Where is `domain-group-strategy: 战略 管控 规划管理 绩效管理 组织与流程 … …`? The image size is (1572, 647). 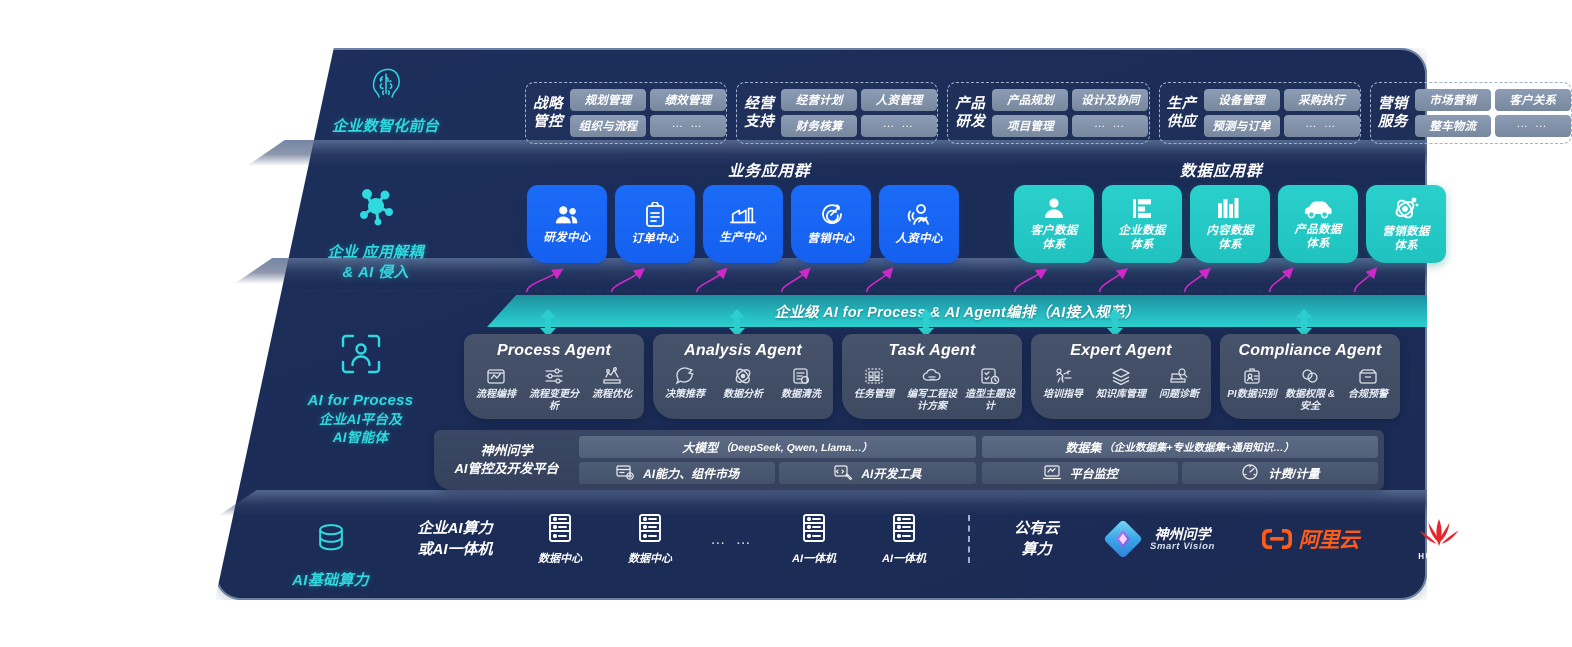
domain-group-strategy: 战略 管控 规划管理 绩效管理 组织与流程 … … is located at coordinates (626, 113).